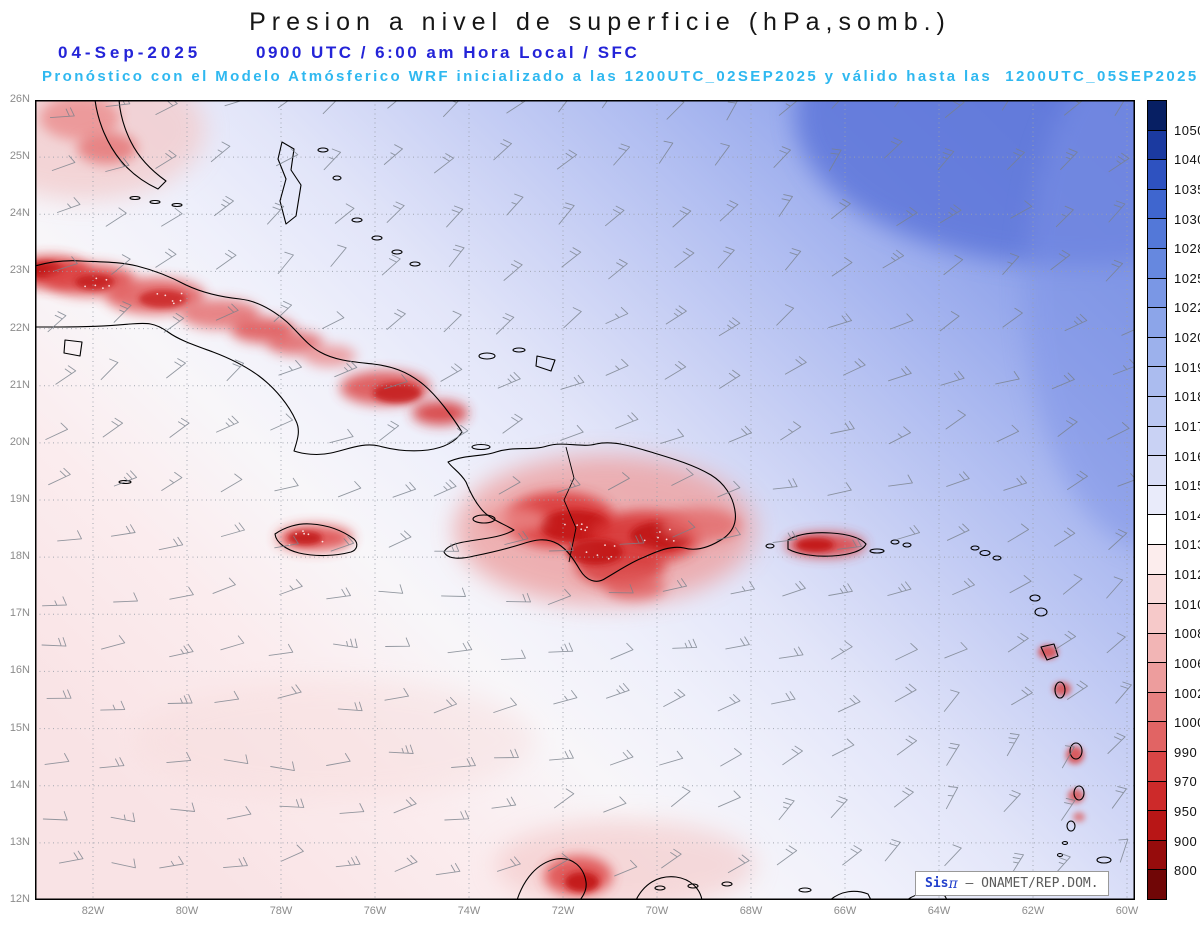 The height and width of the screenshot is (927, 1200). Describe the element at coordinates (375, 911) in the screenshot. I see `lon-label: 76W` at that location.